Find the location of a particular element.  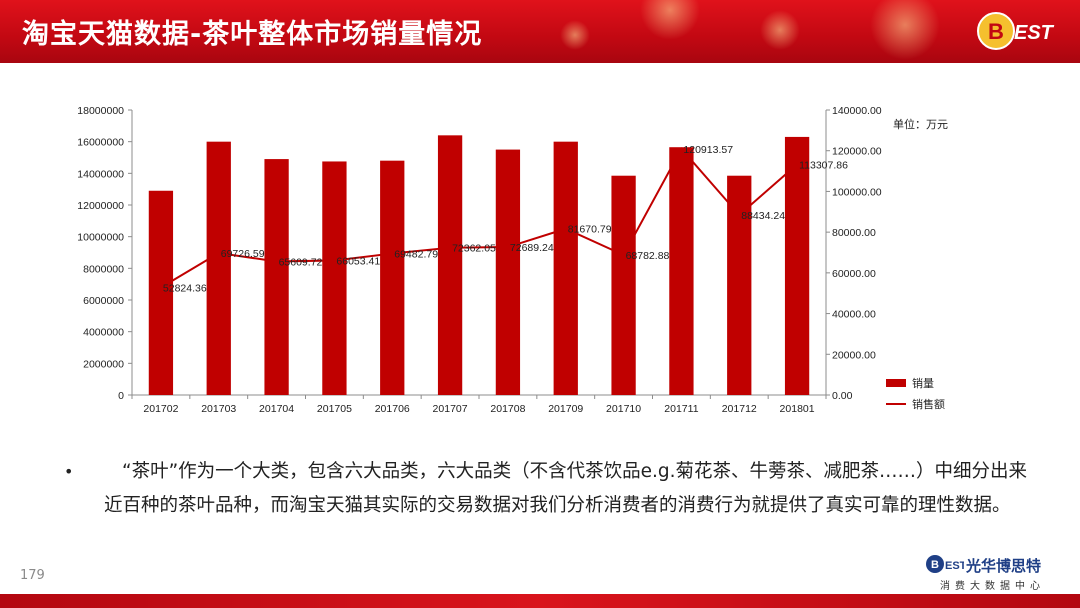

line-data-label: 52824.36 is located at coordinates (185, 288).